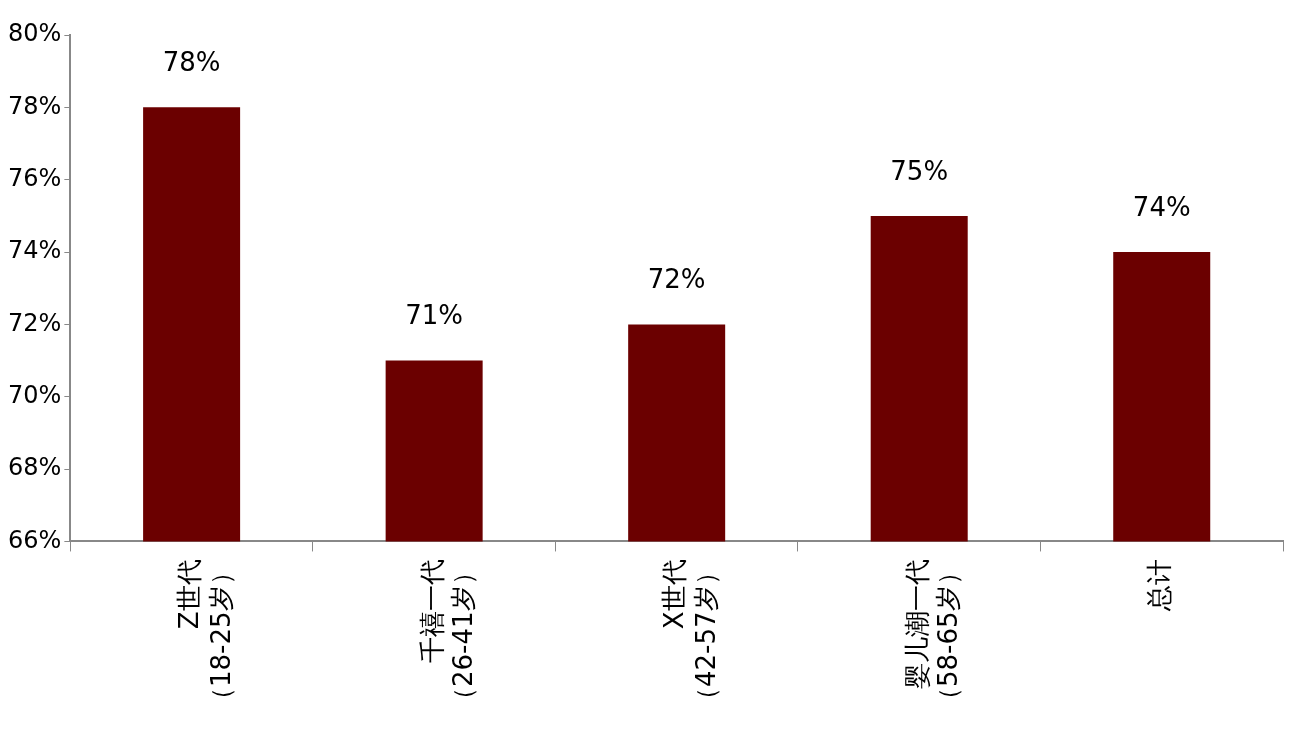 The width and height of the screenshot is (1301, 731). What do you see at coordinates (447, 636) in the screenshot?
I see `x-tick-label: 千禧一代（26-41岁）` at bounding box center [447, 636].